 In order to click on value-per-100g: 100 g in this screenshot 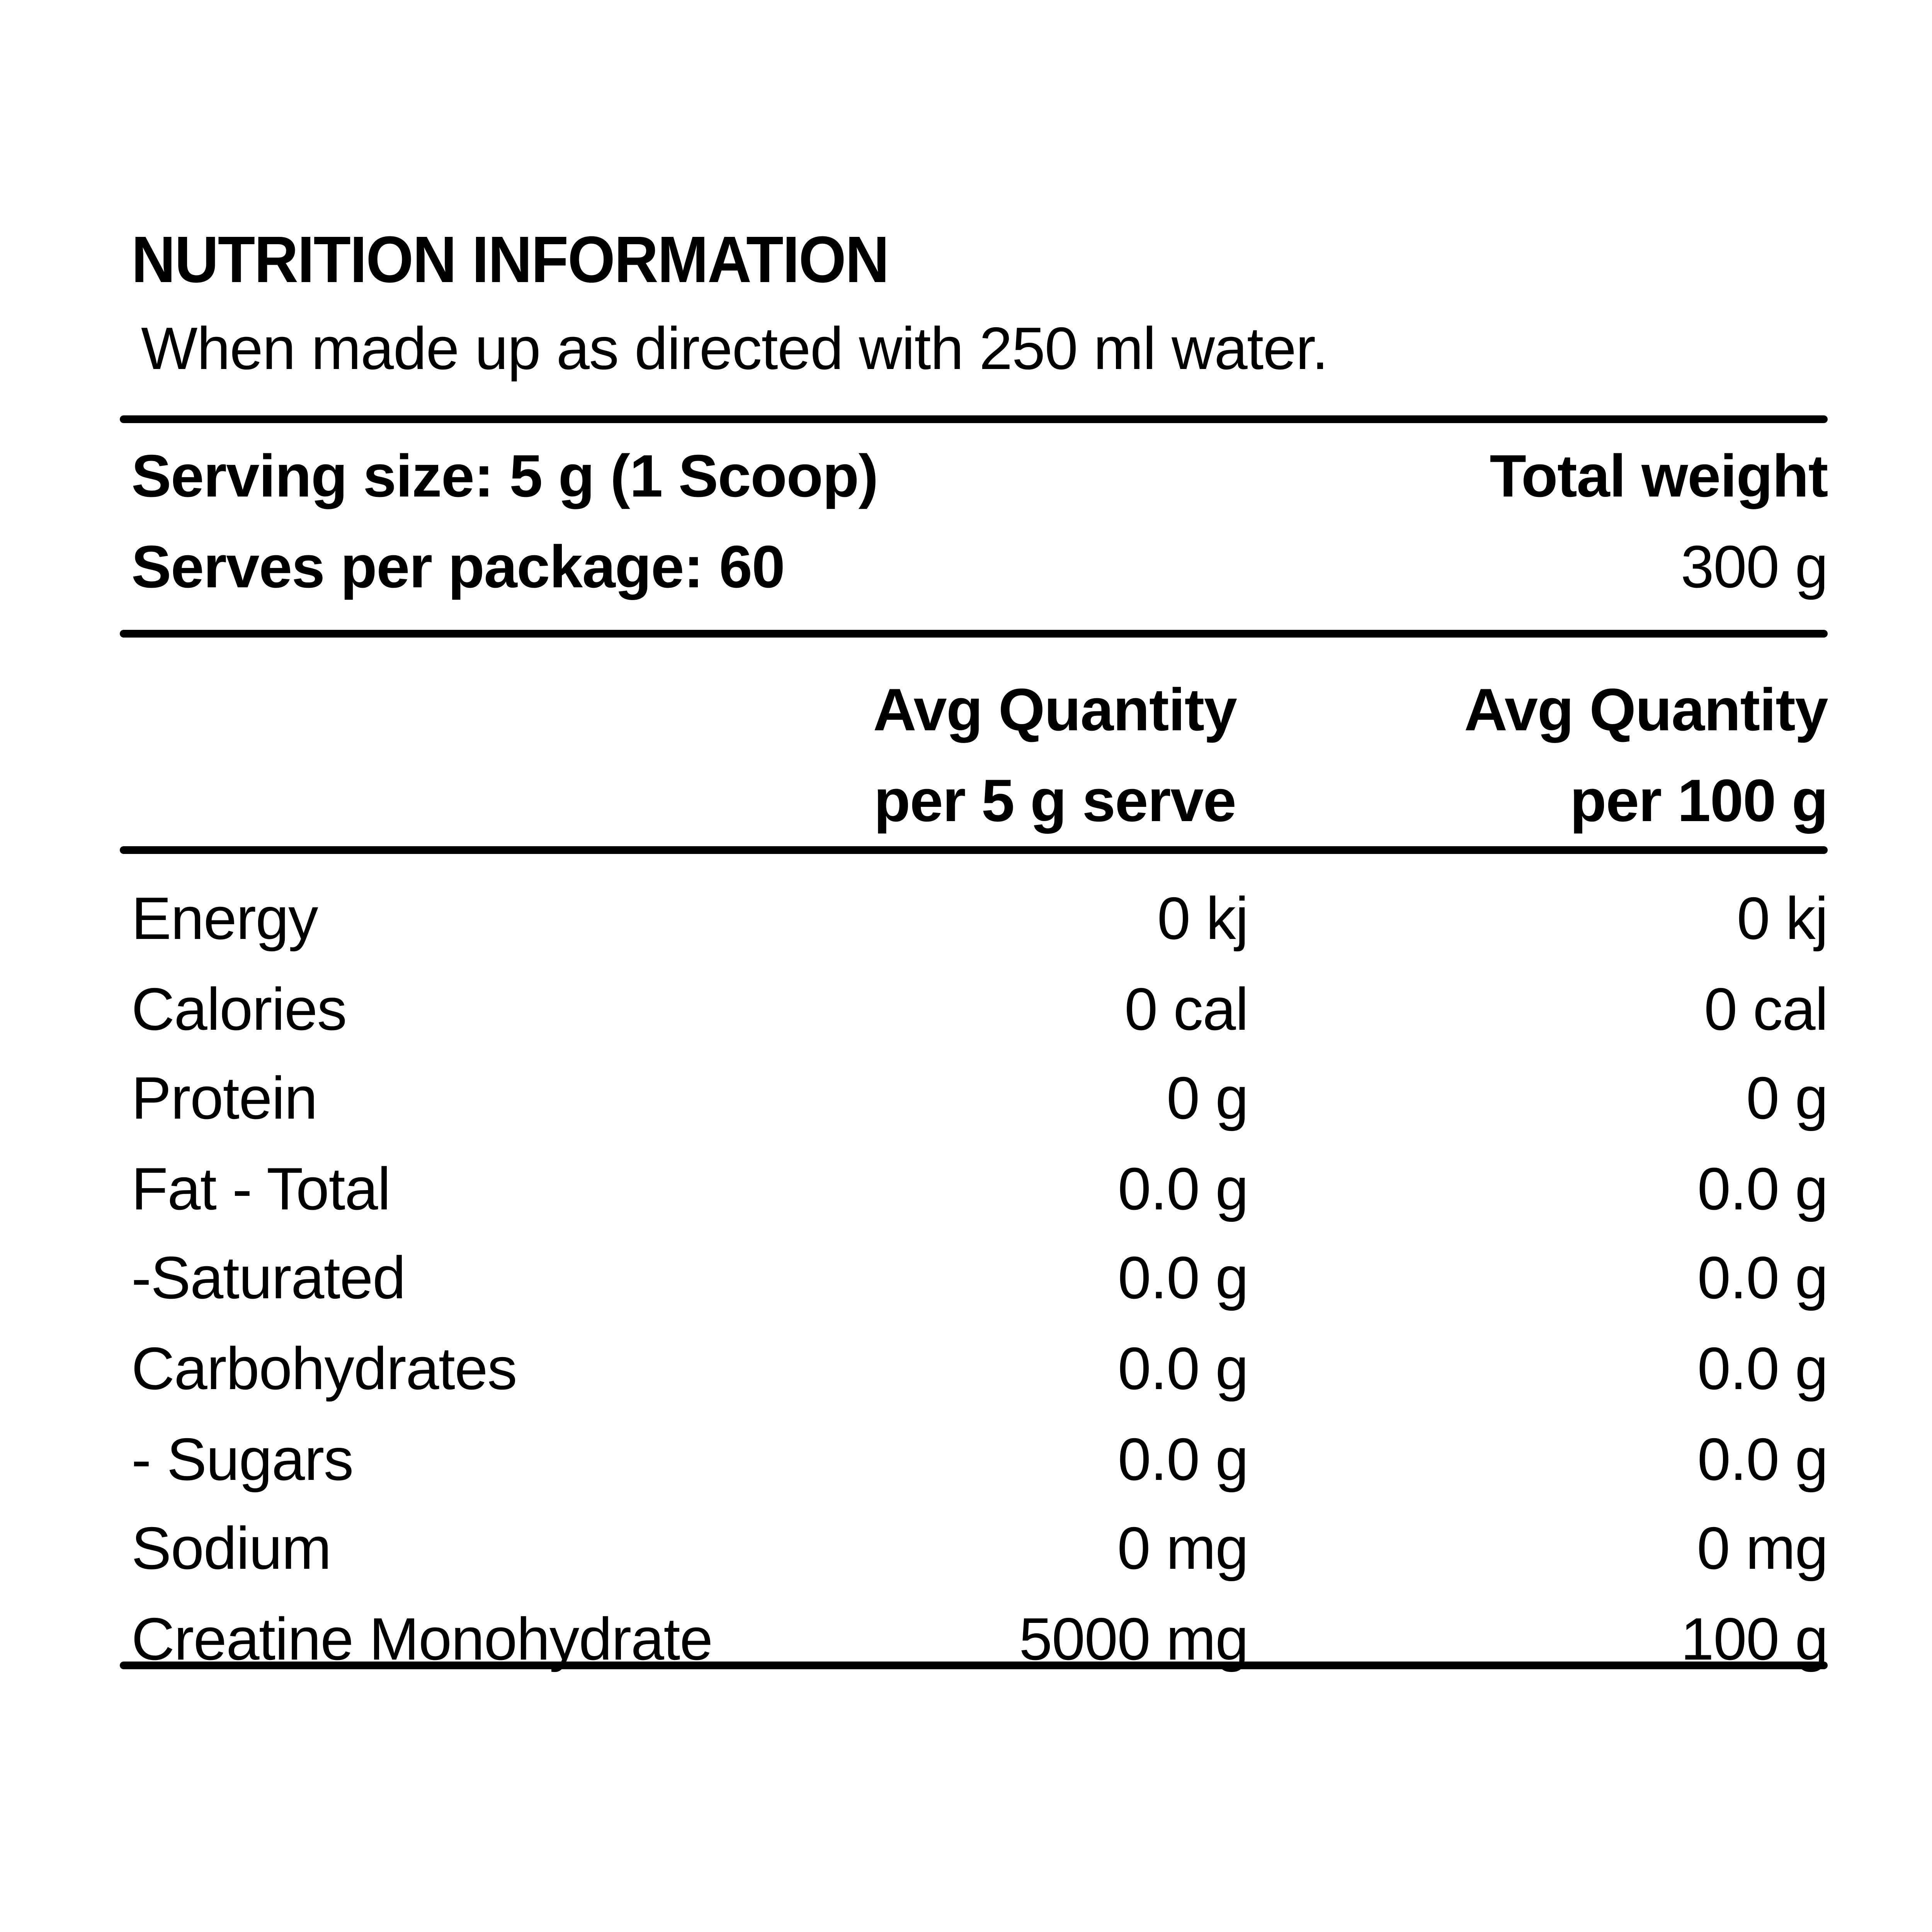, I will do `click(1754, 1639)`.